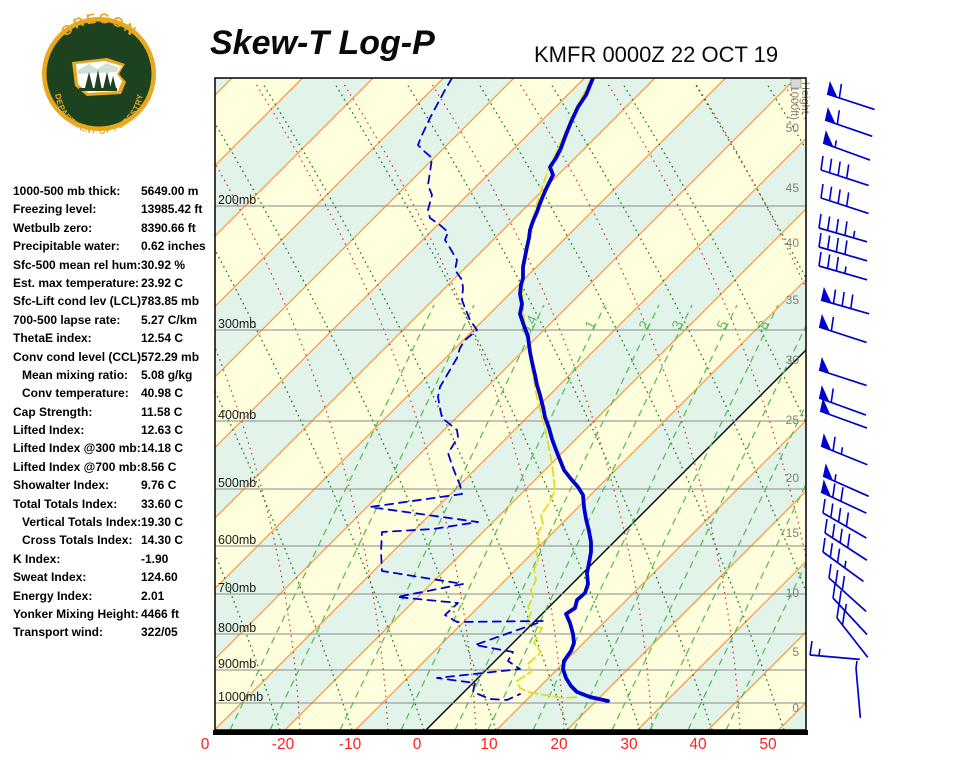 Image resolution: width=960 pixels, height=768 pixels. Describe the element at coordinates (170, 356) in the screenshot. I see `index-value: 572.29 mb` at that location.